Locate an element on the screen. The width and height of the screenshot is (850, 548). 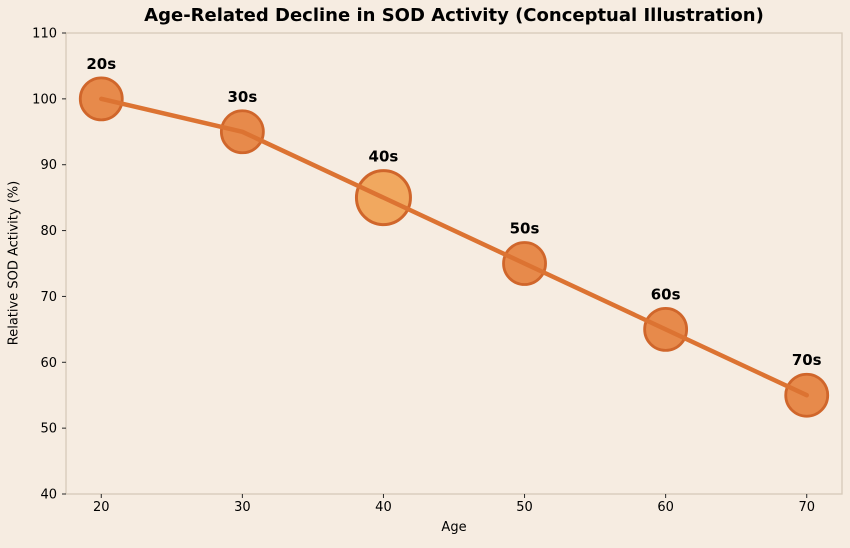
y-tick-label: 70 is located at coordinates (48, 297).